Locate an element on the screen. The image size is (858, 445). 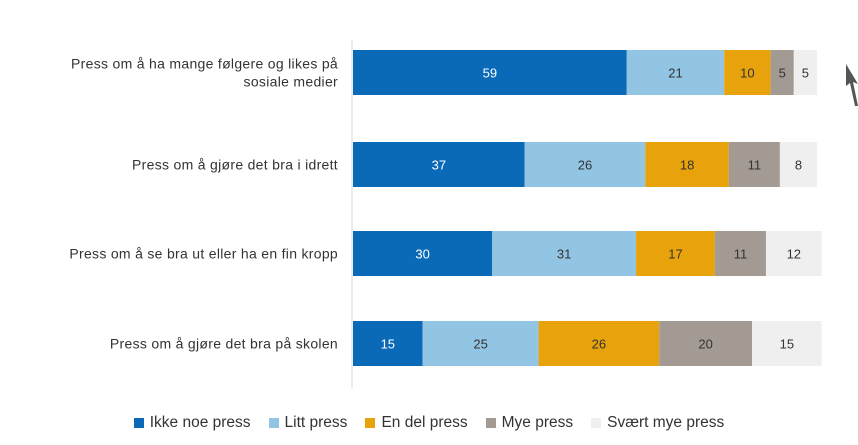
legend-item: Mye press is located at coordinates (529, 423).